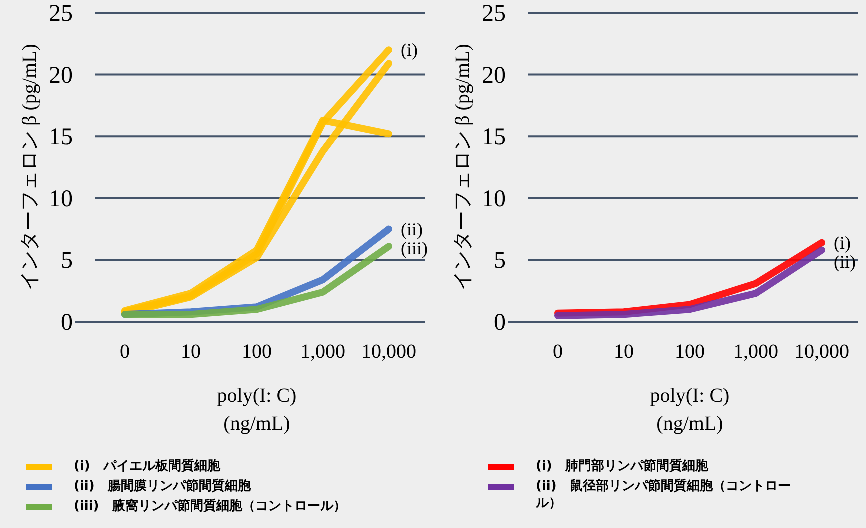 Image resolution: width=866 pixels, height=528 pixels. I want to click on legend-label: (i) 肺門部リンパ節間質細胞, so click(622, 466).